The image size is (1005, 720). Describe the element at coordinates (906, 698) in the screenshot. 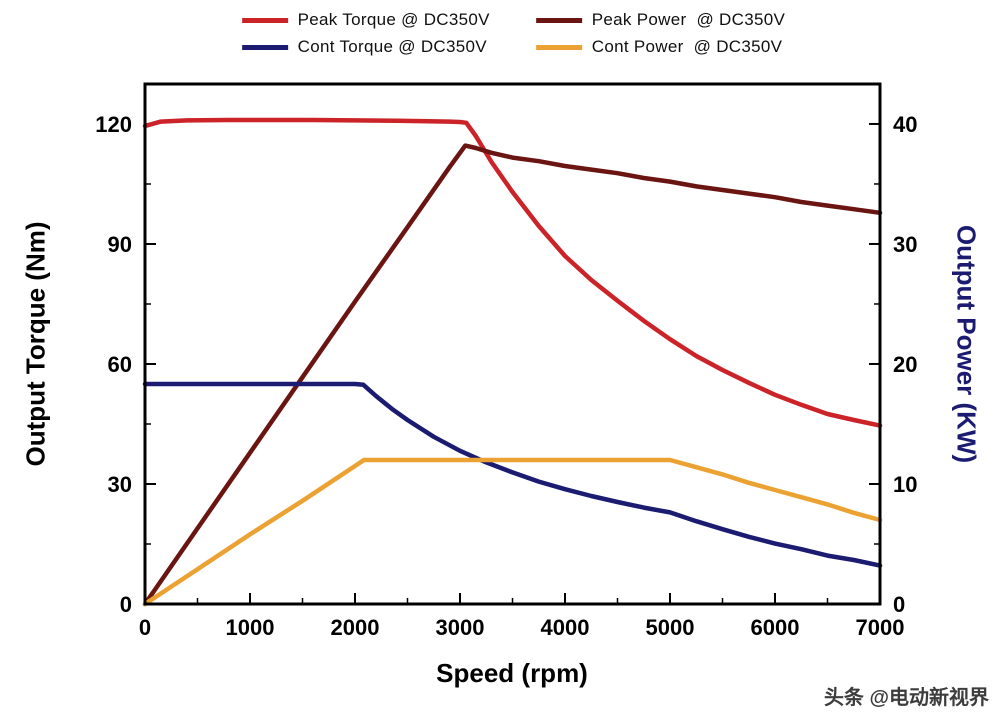

I see `watermark-text: 头条 @电动新视界` at that location.